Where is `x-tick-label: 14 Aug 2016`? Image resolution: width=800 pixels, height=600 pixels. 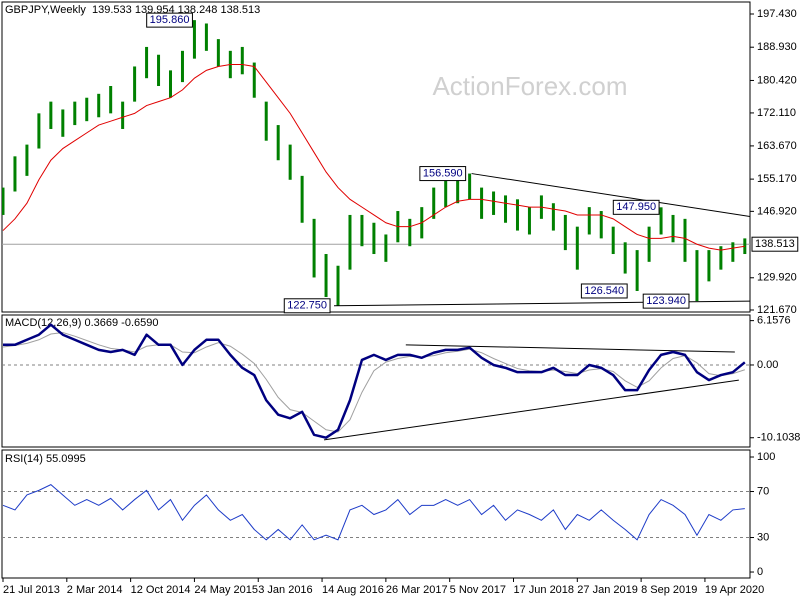
x-tick-label: 14 Aug 2016 is located at coordinates (353, 590).